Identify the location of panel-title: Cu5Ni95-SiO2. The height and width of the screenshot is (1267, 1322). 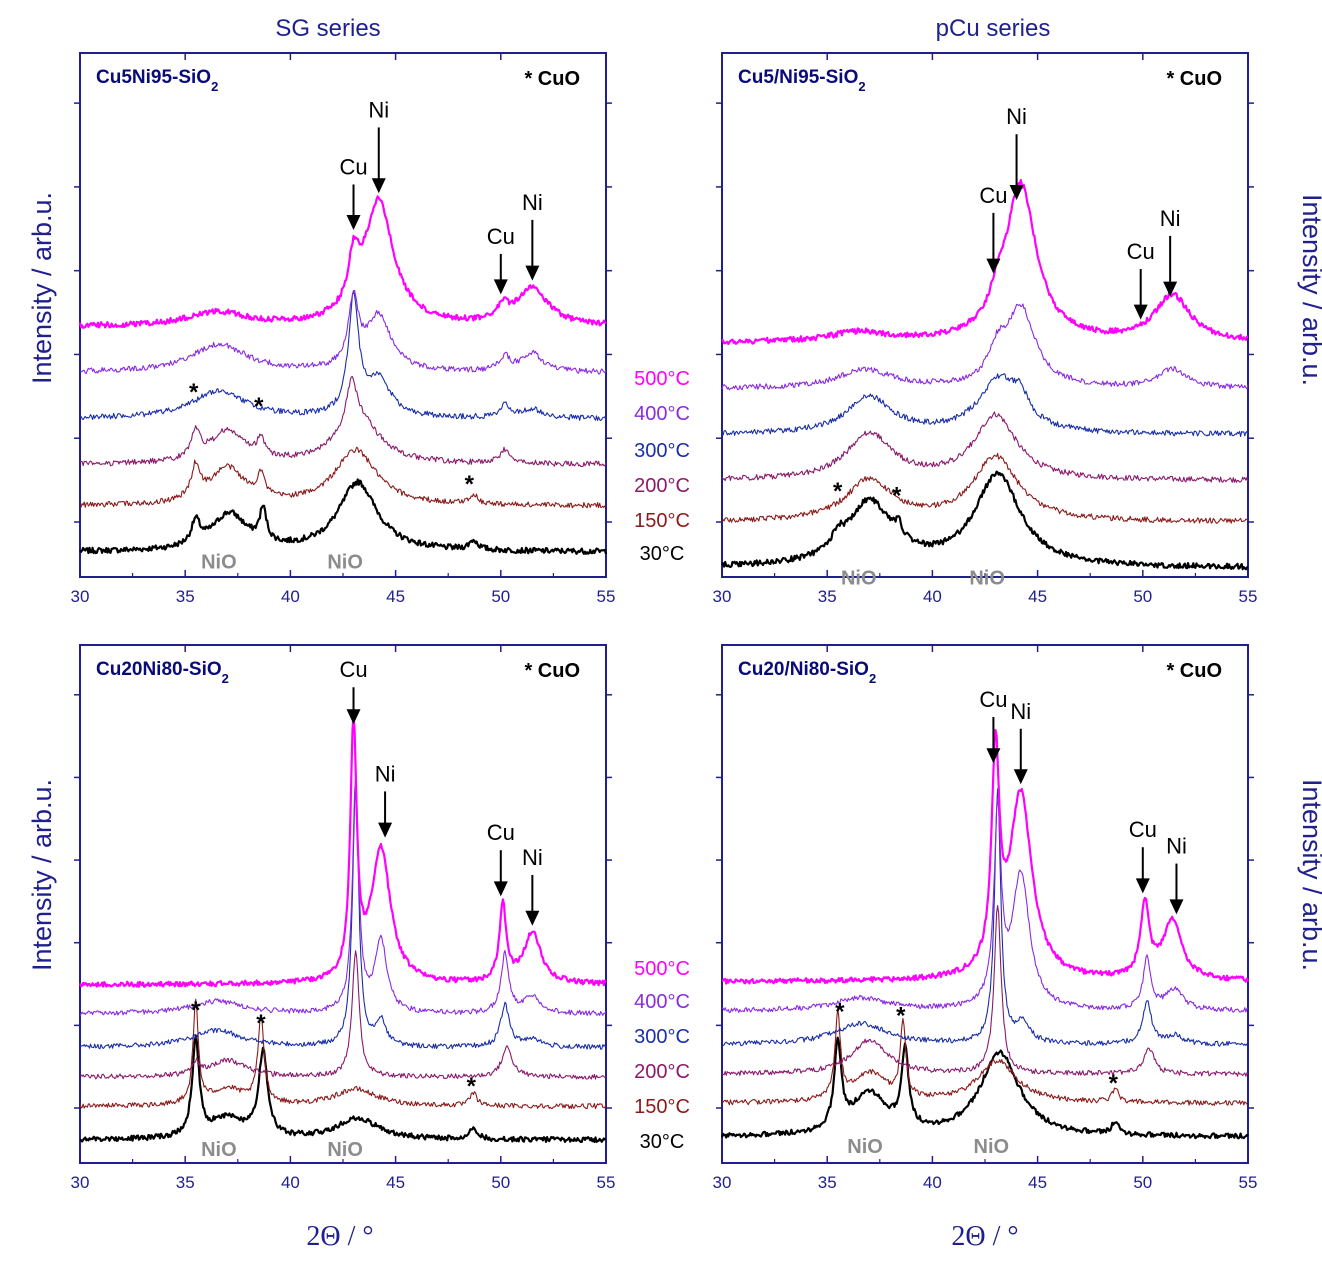
(157, 80).